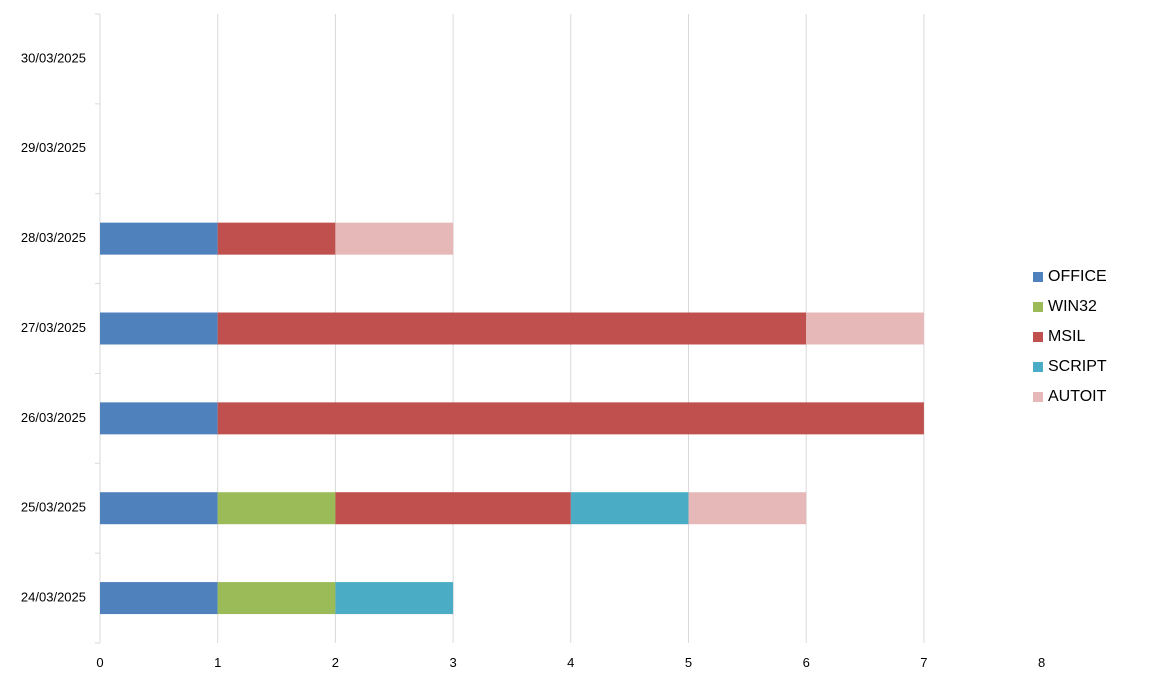  I want to click on legend-label: MSIL, so click(1066, 336).